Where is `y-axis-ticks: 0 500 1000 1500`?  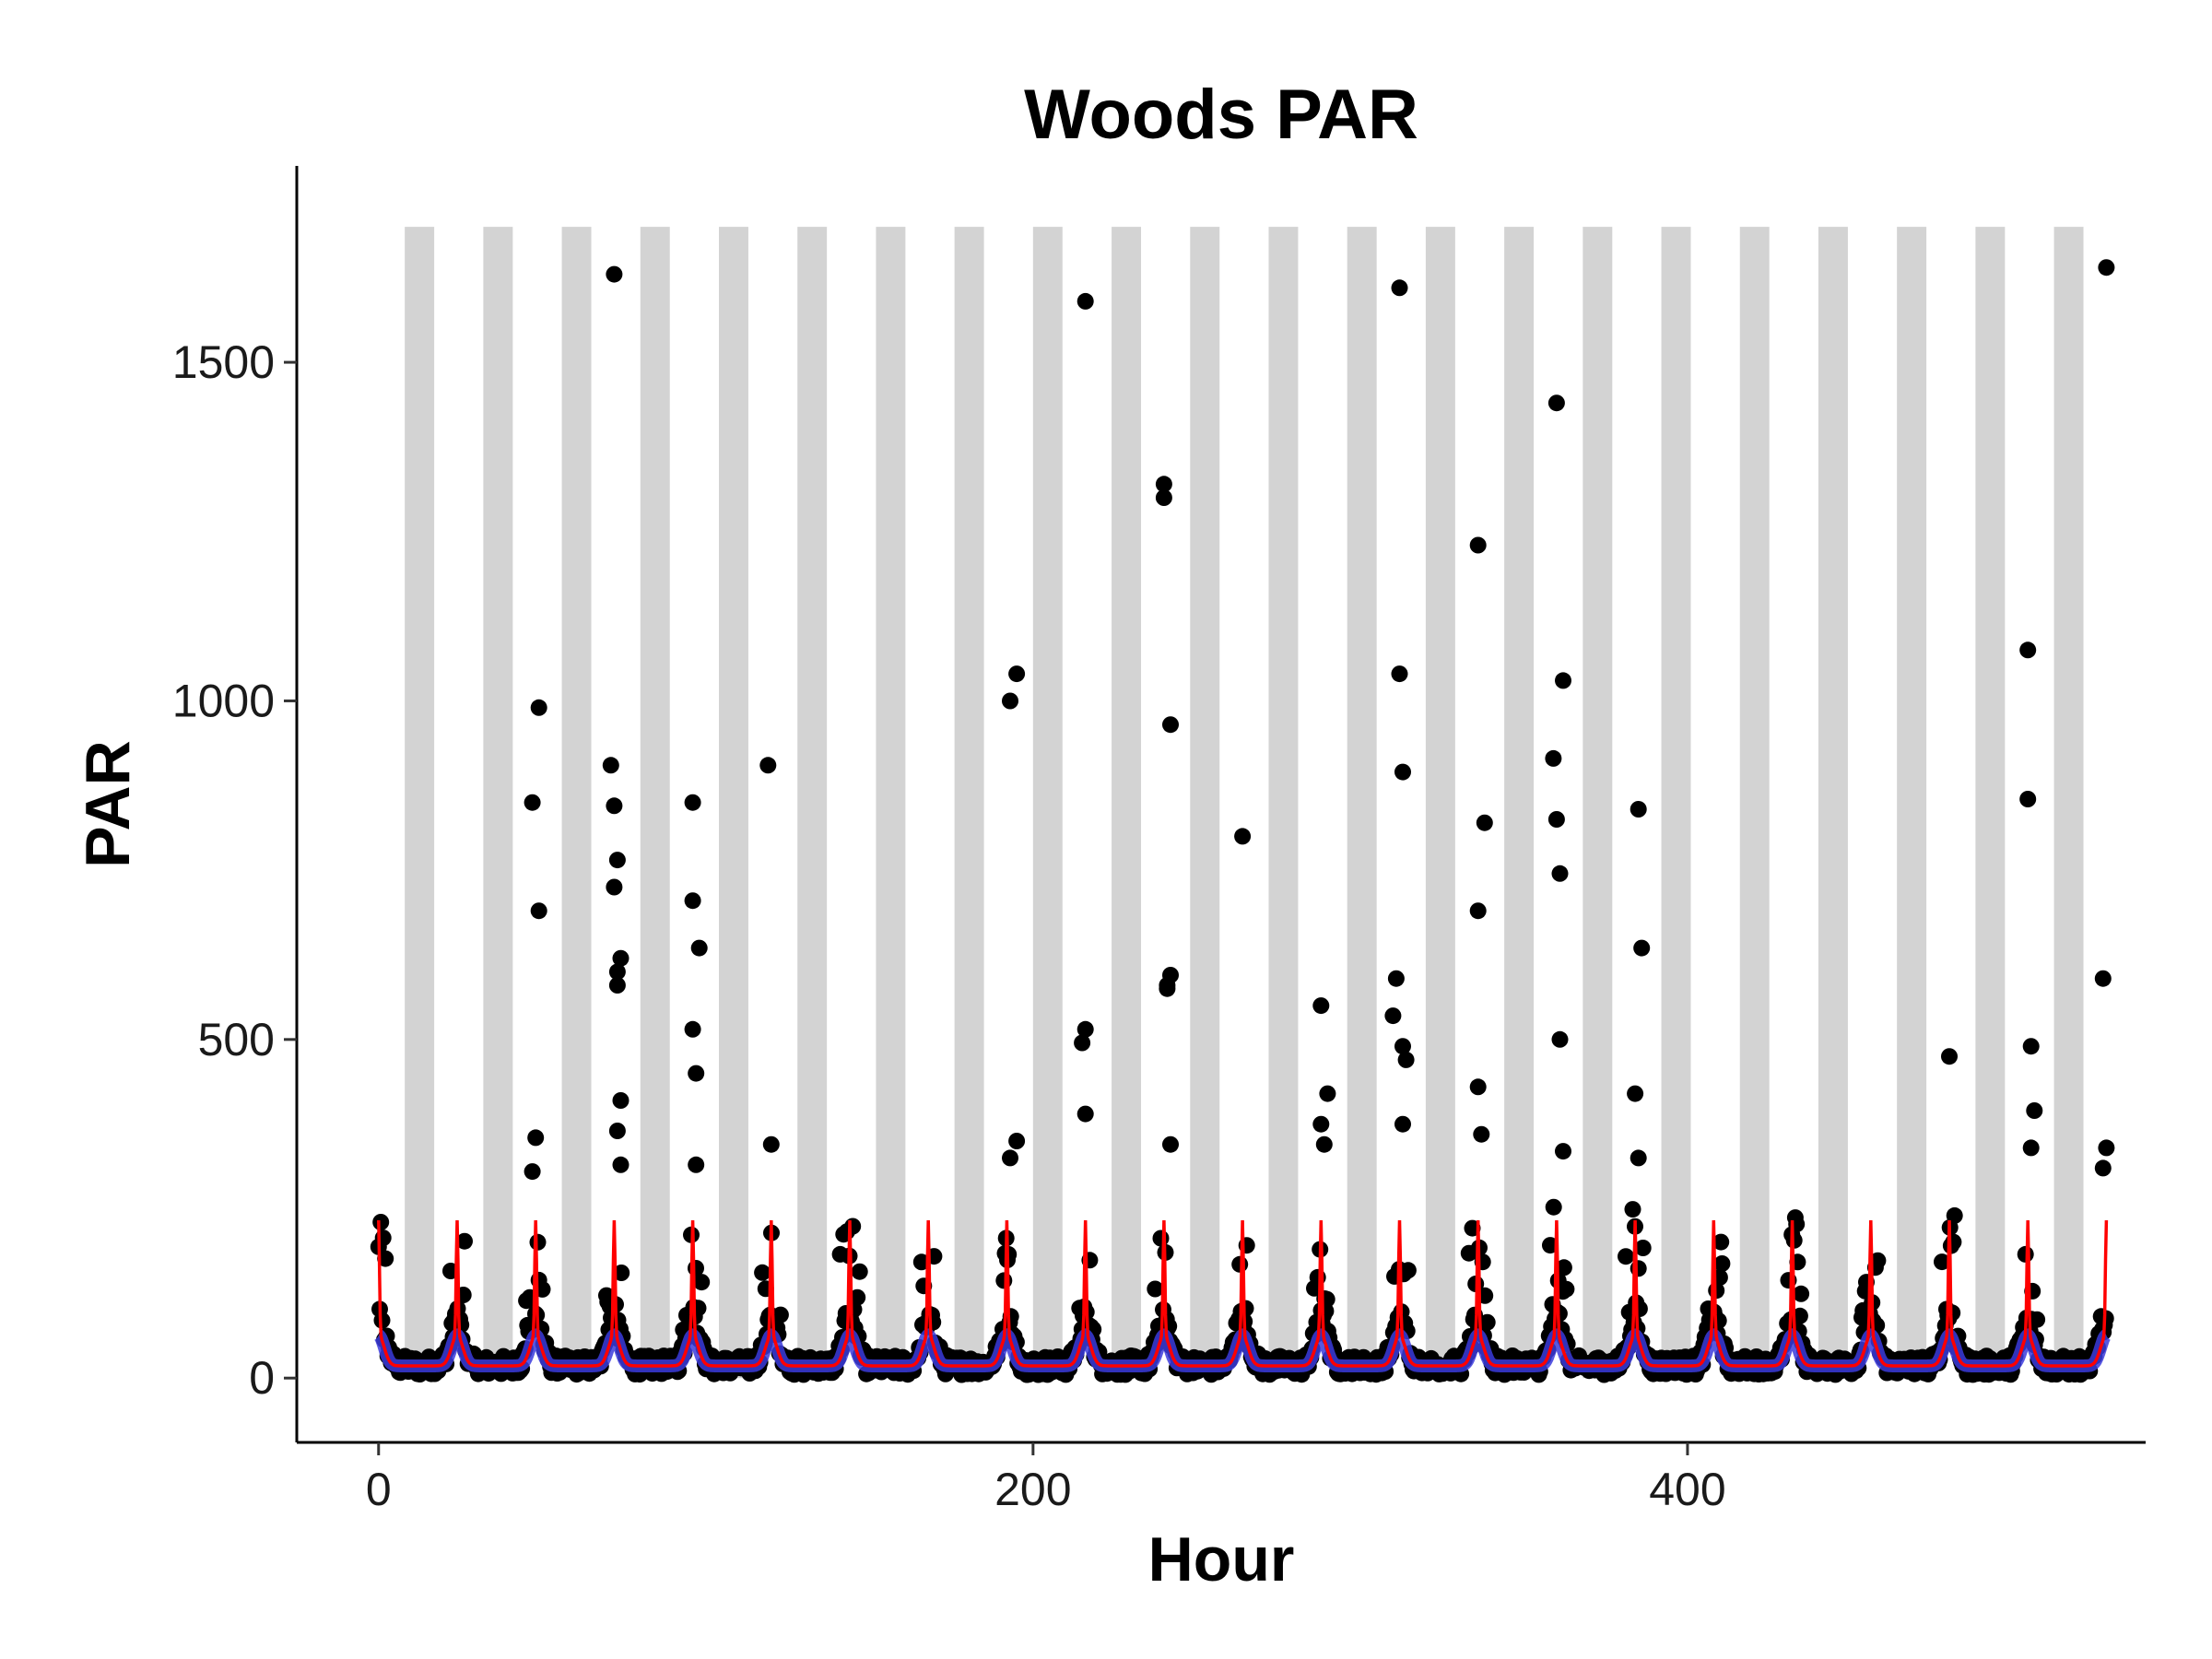 y-axis-ticks: 0 500 1000 1500 is located at coordinates (234, 870).